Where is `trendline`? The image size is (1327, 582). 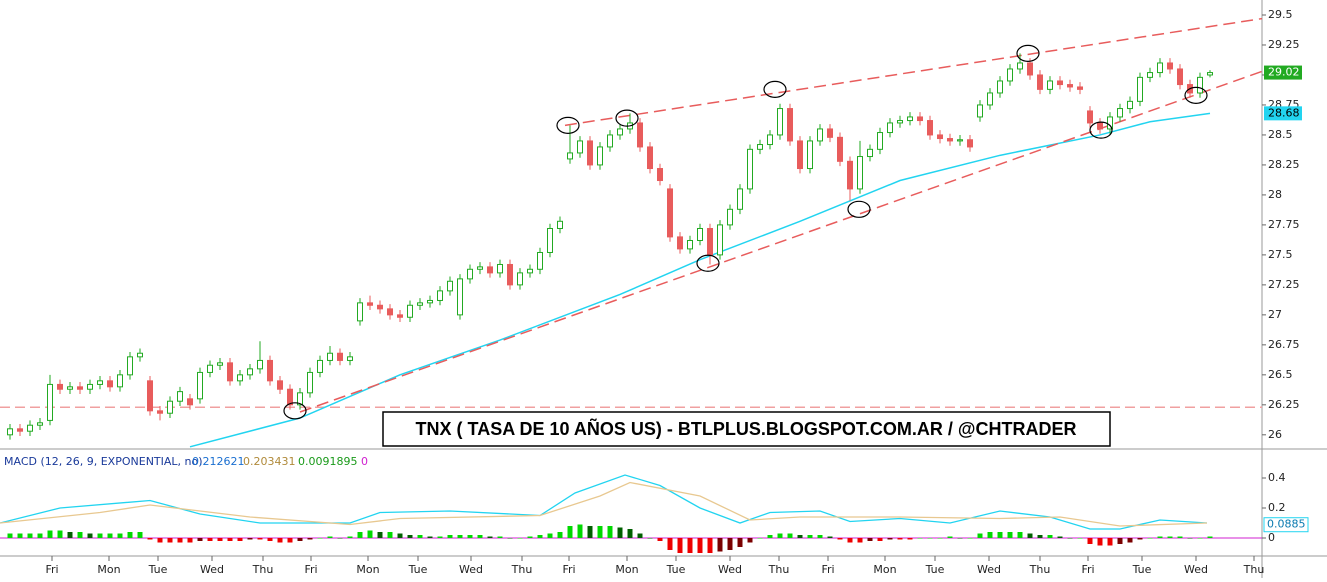 trendline is located at coordinates (913, 72).